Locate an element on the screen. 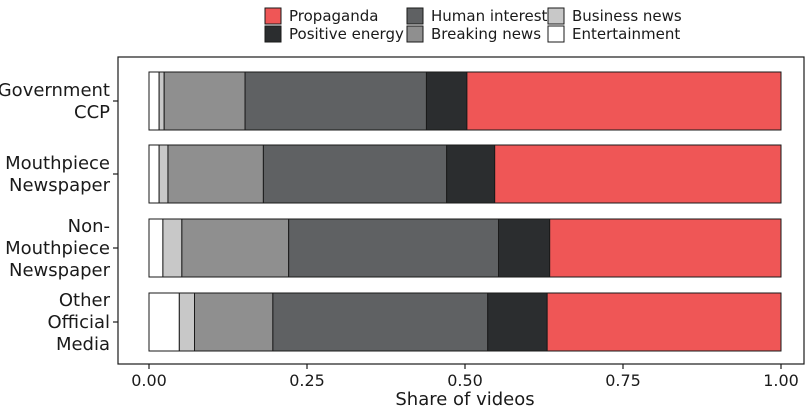  legend-label: Business news is located at coordinates (627, 16).